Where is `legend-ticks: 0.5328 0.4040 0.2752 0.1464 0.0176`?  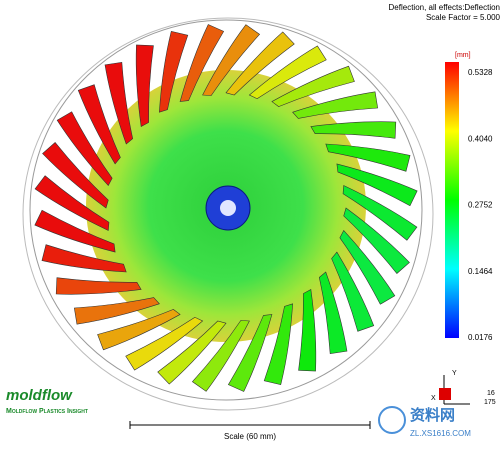
legend-ticks: 0.5328 0.4040 0.2752 0.1464 0.0176 is located at coordinates (480, 205).